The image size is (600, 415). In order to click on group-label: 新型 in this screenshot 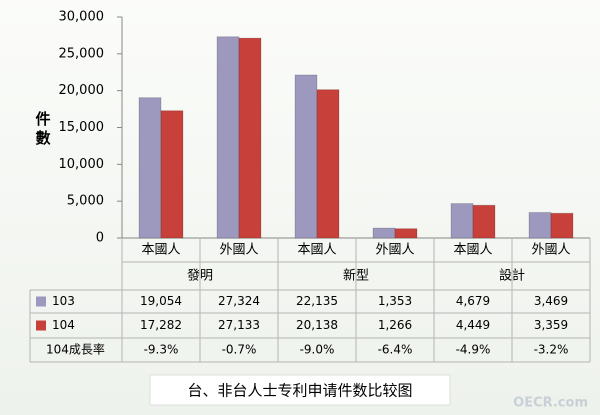, I will do `click(356, 276)`.